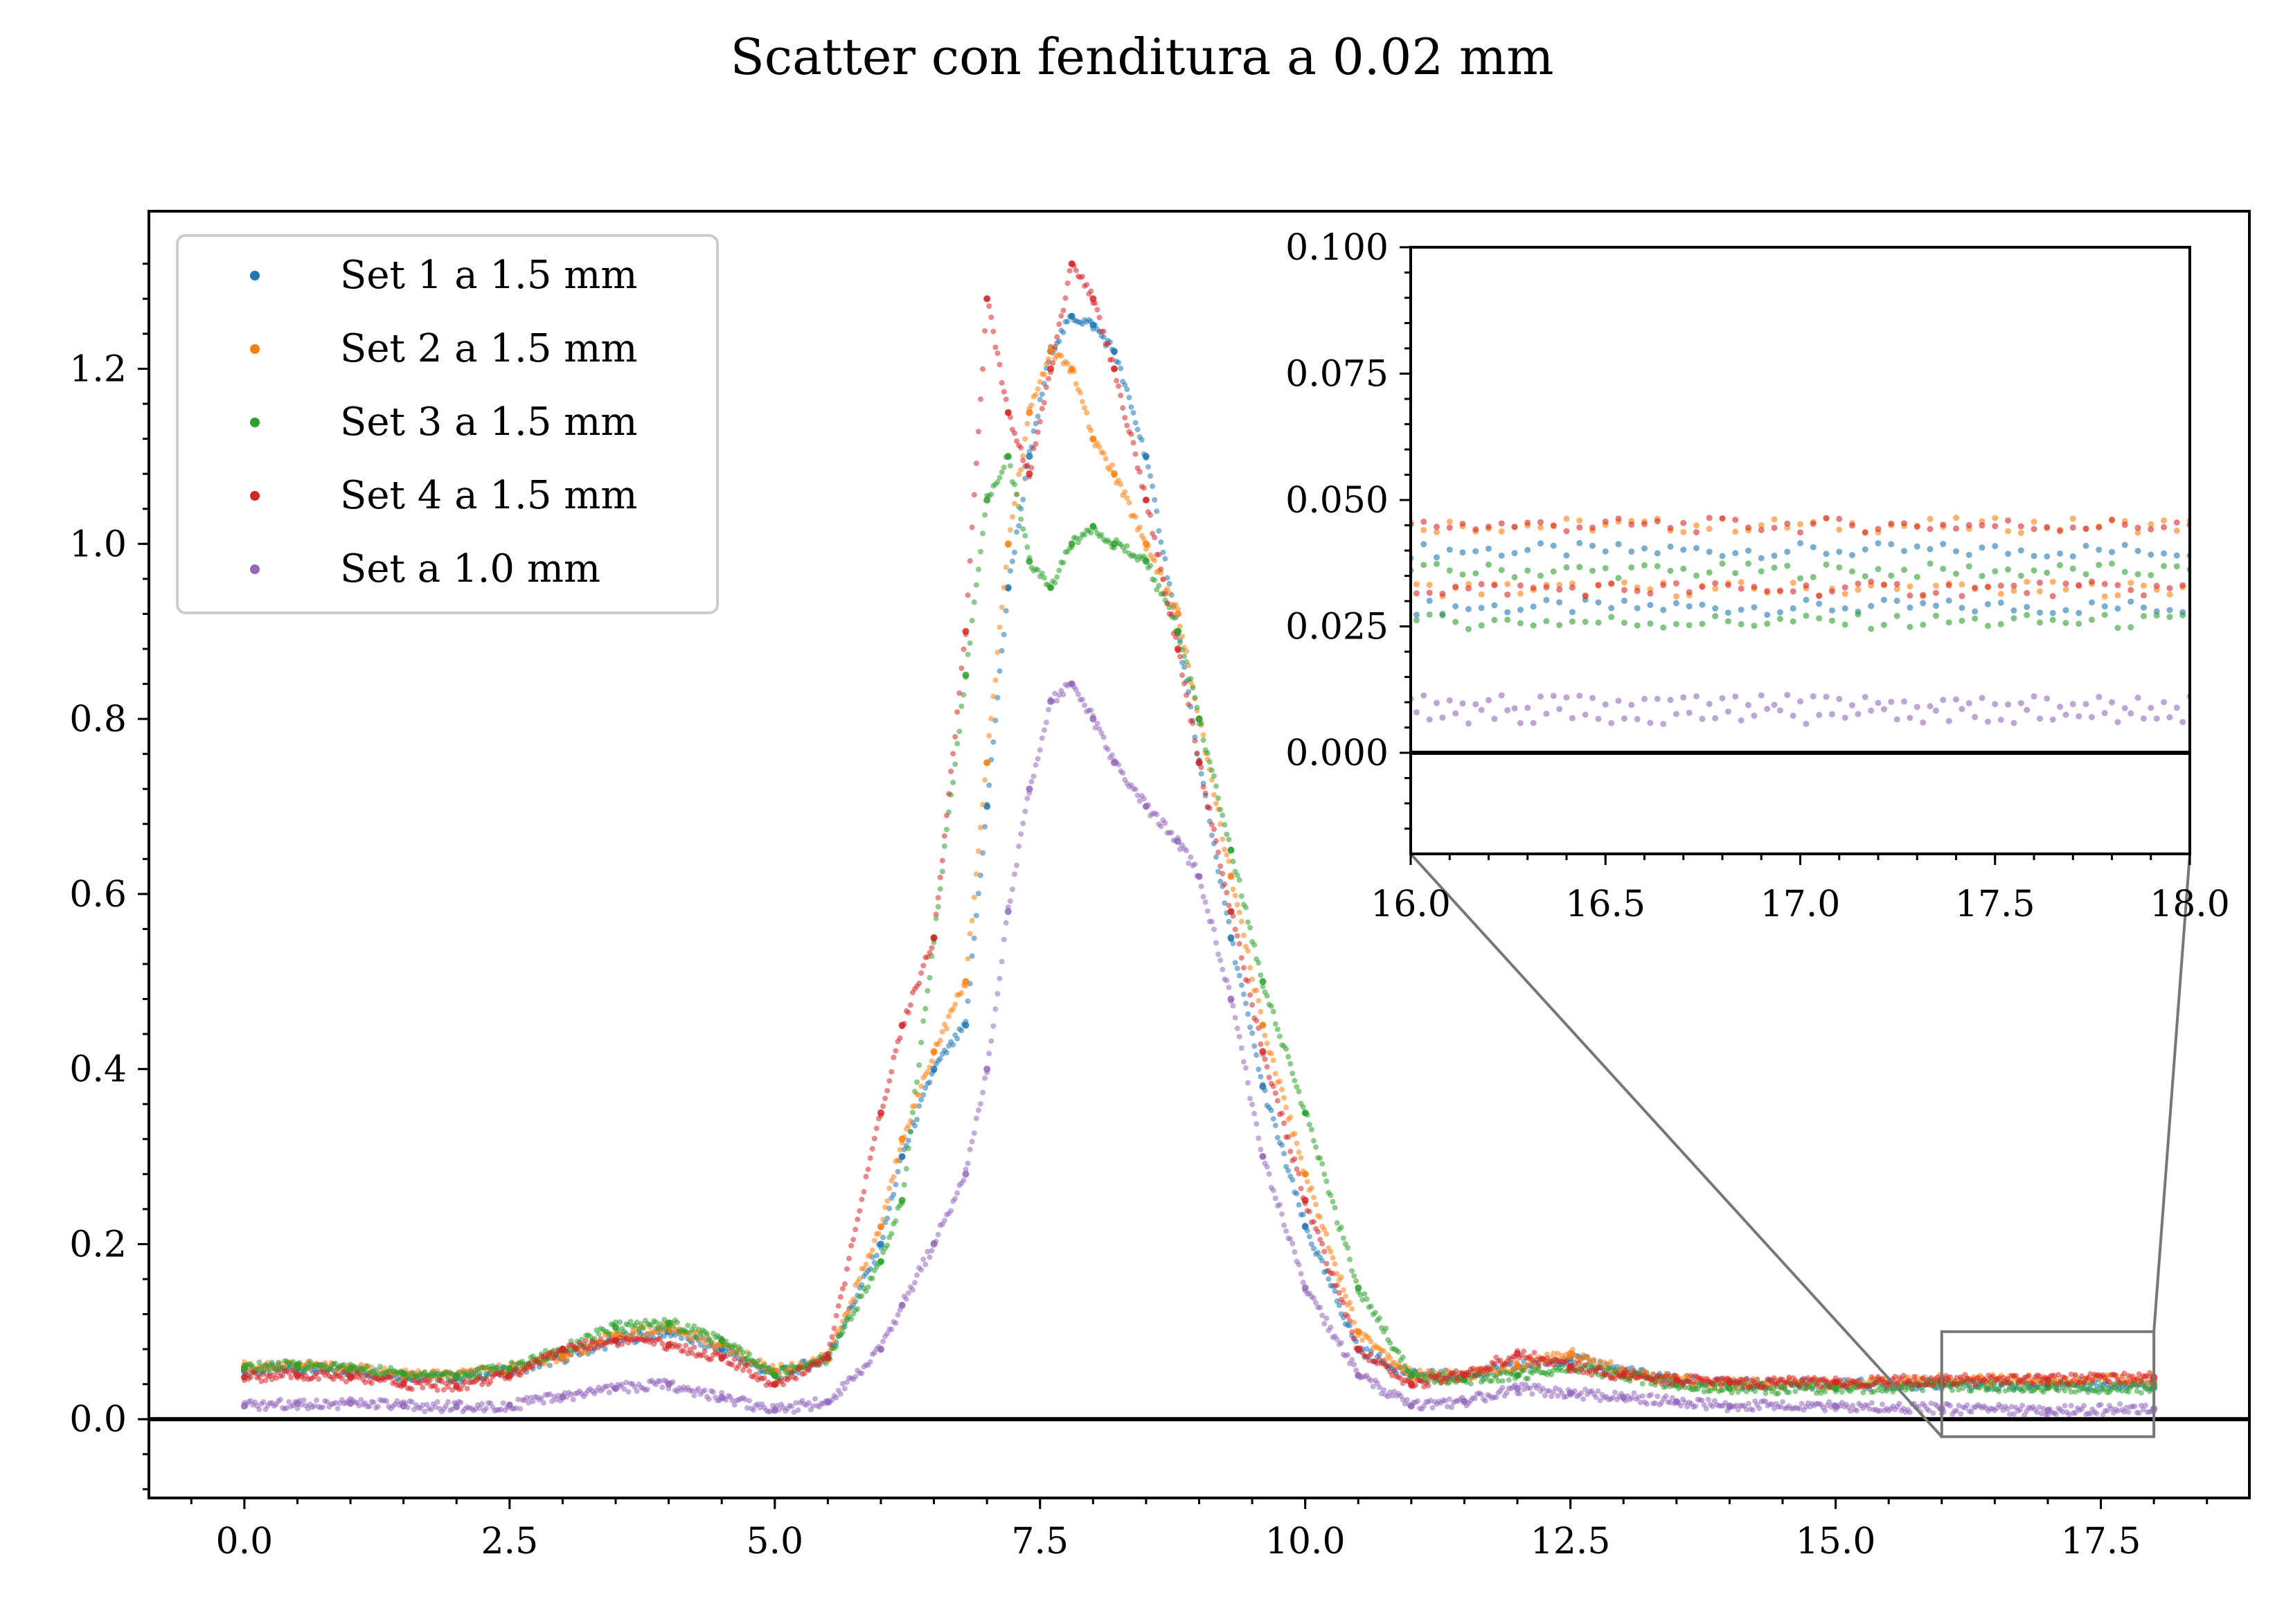  What do you see at coordinates (1836, 1541) in the screenshot?
I see `x-tick-label: 15.0` at bounding box center [1836, 1541].